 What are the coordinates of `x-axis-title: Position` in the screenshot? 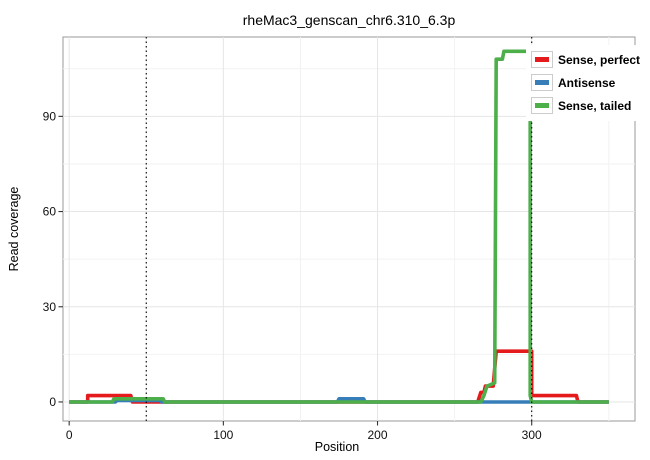 It's located at (337, 447).